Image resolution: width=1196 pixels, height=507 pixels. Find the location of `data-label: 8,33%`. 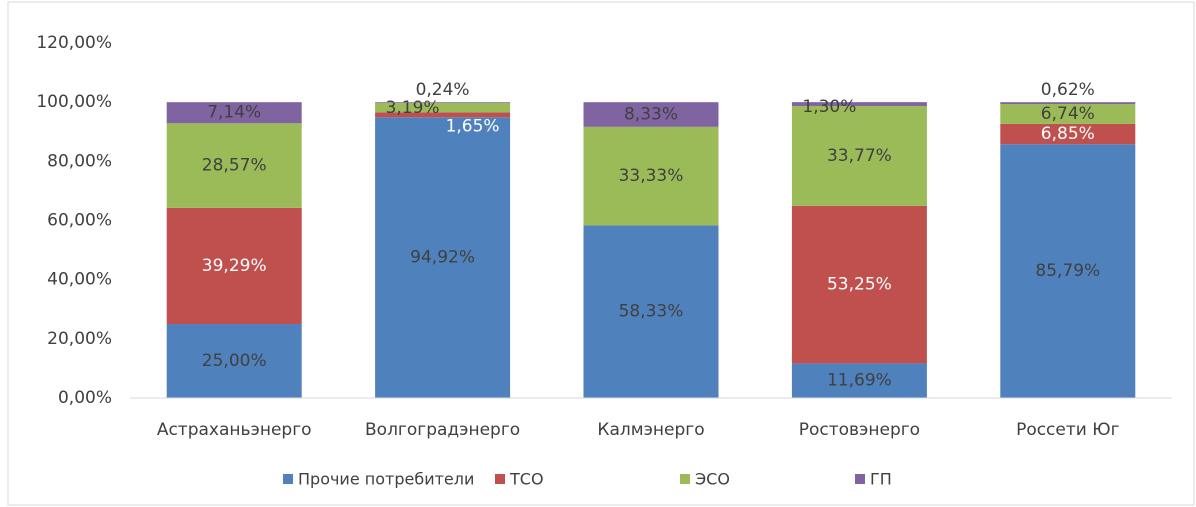

data-label: 8,33% is located at coordinates (651, 115).